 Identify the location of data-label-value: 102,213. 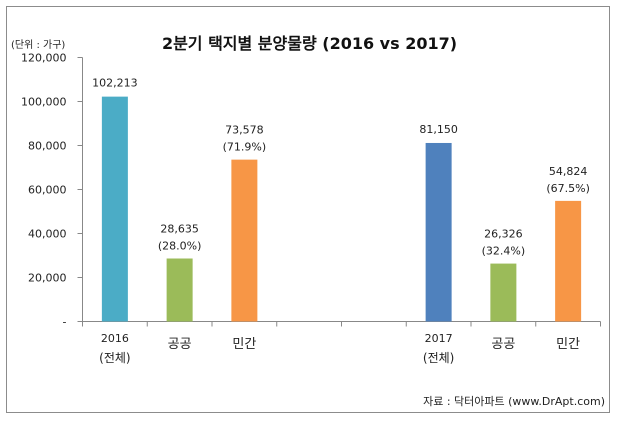
(115, 83).